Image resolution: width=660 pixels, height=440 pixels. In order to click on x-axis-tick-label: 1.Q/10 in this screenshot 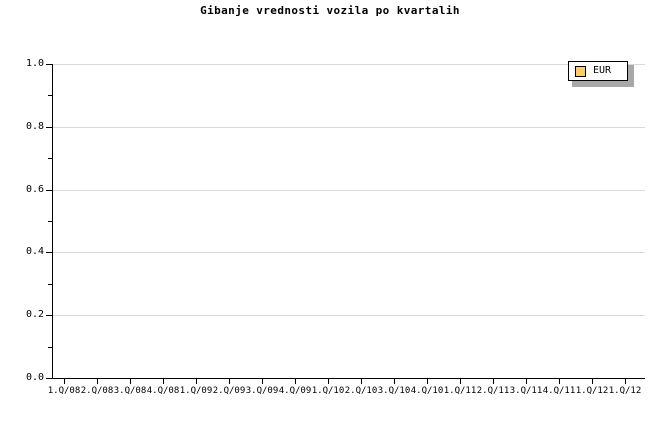, I will do `click(328, 391)`.